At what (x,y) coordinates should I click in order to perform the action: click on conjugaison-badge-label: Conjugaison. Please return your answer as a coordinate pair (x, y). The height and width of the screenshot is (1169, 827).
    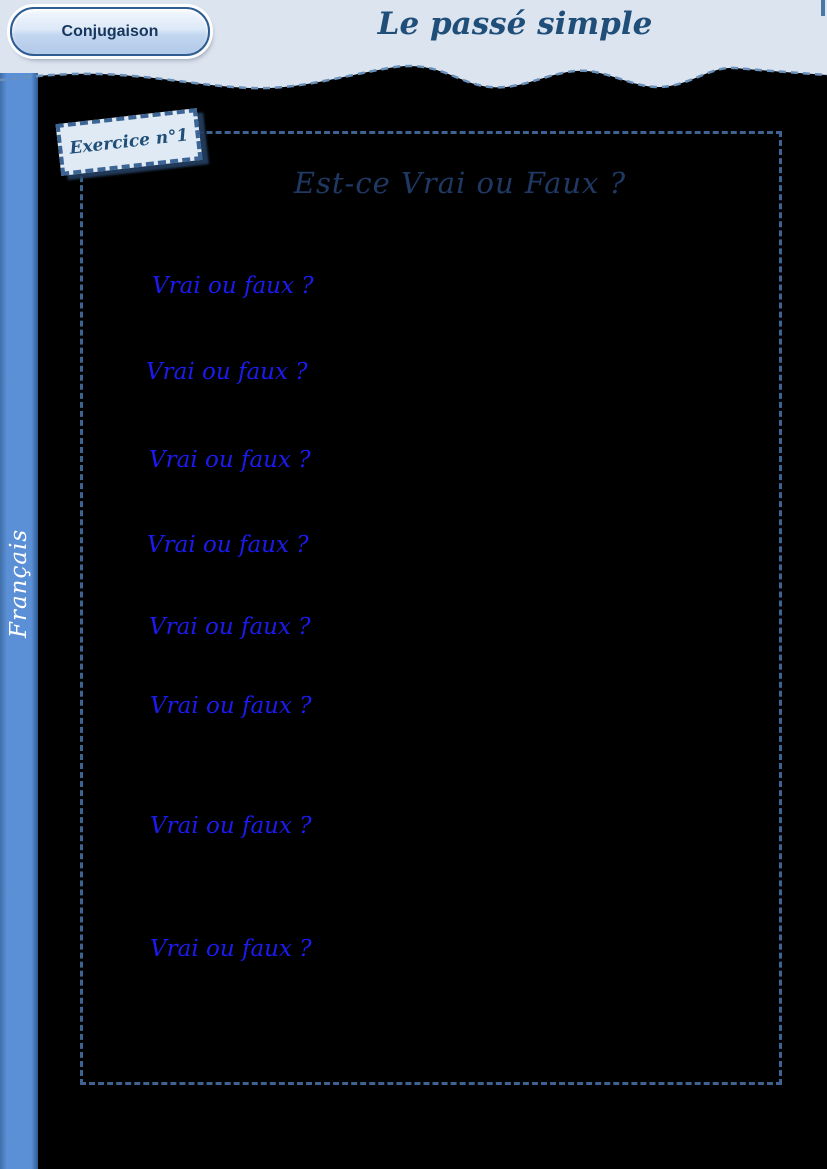
    Looking at the image, I should click on (110, 31).